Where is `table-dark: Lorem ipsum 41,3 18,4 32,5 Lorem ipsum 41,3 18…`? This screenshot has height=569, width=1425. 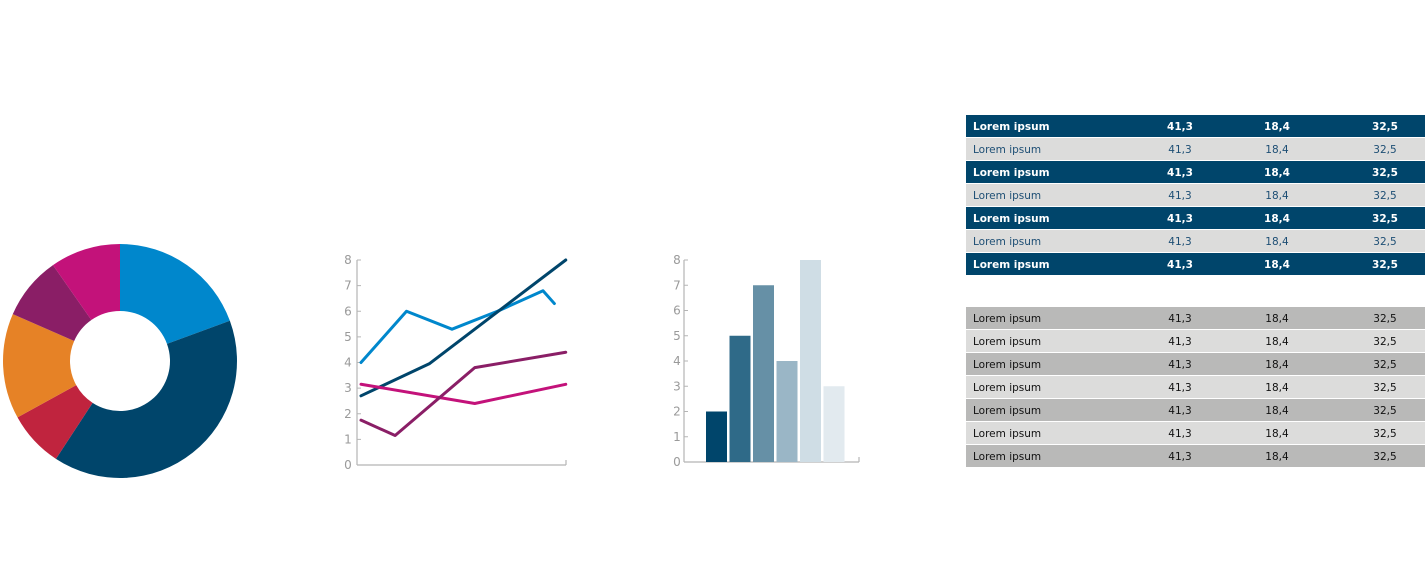 table-dark: Lorem ipsum 41,3 18,4 32,5 Lorem ipsum 41,3 18… is located at coordinates (1195, 195).